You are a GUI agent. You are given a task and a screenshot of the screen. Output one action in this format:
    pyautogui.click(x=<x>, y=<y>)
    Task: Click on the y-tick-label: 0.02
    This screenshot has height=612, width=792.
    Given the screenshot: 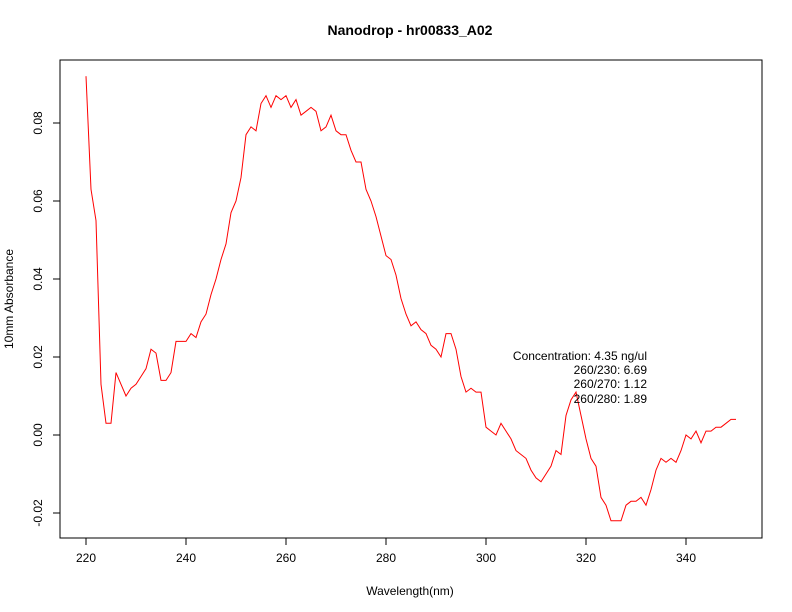 What is the action you would take?
    pyautogui.click(x=38, y=357)
    